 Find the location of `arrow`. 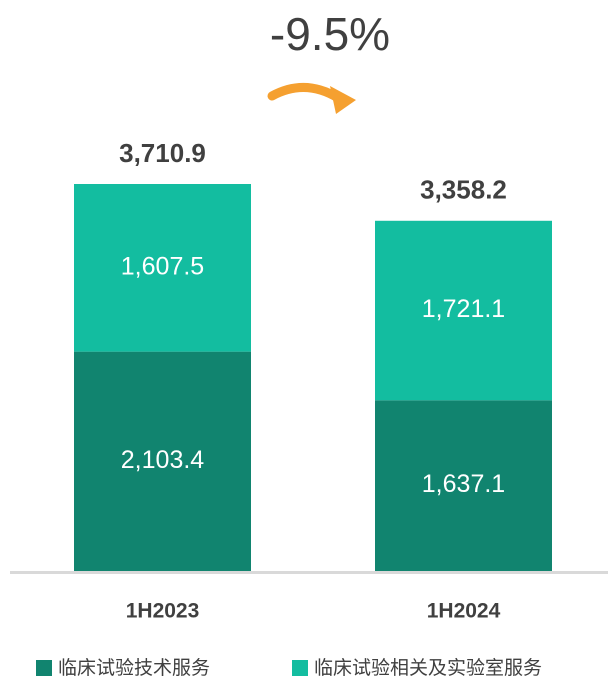

arrow is located at coordinates (305, 93).